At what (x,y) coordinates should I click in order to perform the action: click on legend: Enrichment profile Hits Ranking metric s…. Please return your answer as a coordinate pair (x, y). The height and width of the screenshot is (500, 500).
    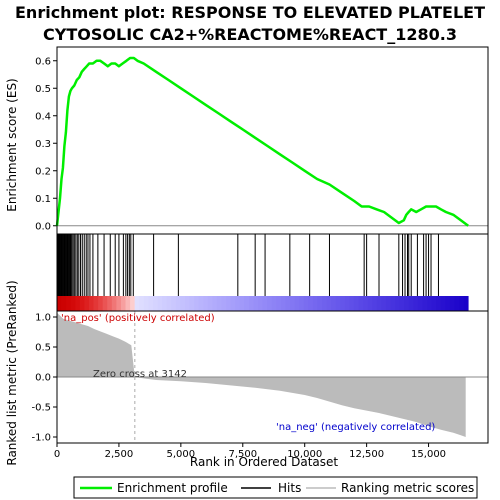
    Looking at the image, I should click on (275, 487).